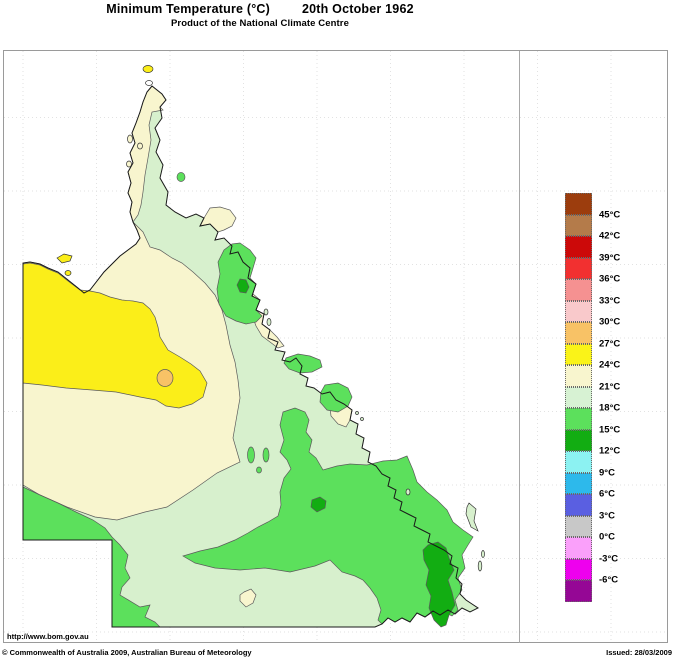 The image size is (674, 659). Describe the element at coordinates (266, 455) in the screenshot. I see `region-green-dot-b` at that location.